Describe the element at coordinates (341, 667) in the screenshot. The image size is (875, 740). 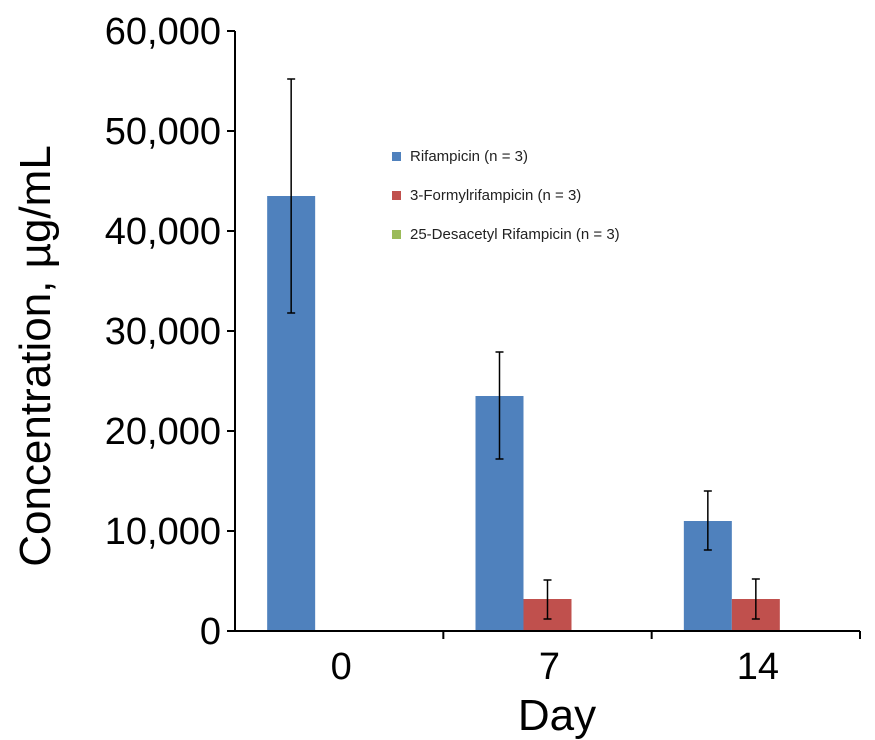
I see `x-tick-label: 0` at that location.